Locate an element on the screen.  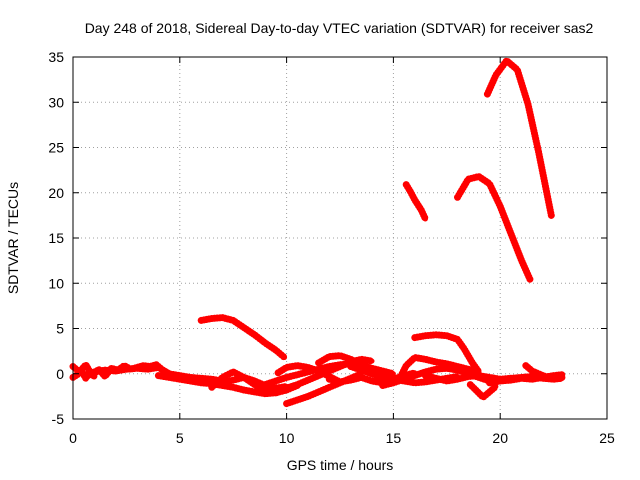
x-axis-label: GPS time / hours is located at coordinates (340, 465).